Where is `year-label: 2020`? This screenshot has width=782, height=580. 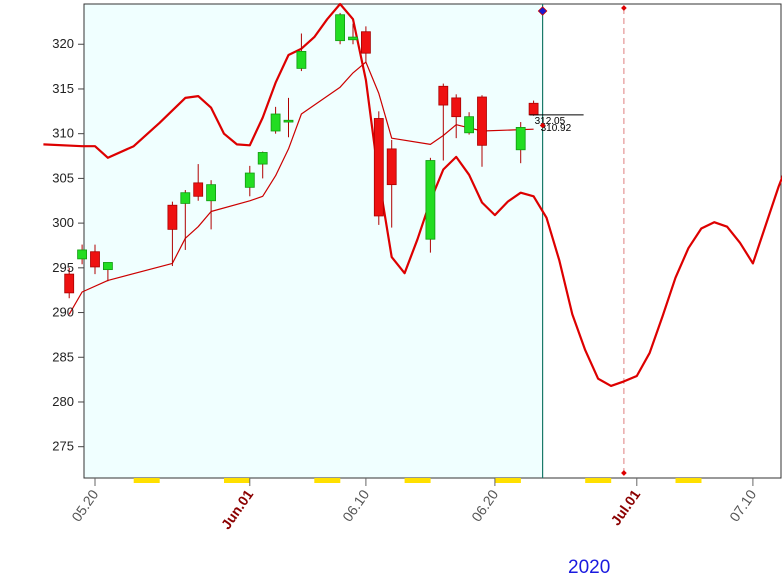 year-label: 2020 is located at coordinates (589, 567).